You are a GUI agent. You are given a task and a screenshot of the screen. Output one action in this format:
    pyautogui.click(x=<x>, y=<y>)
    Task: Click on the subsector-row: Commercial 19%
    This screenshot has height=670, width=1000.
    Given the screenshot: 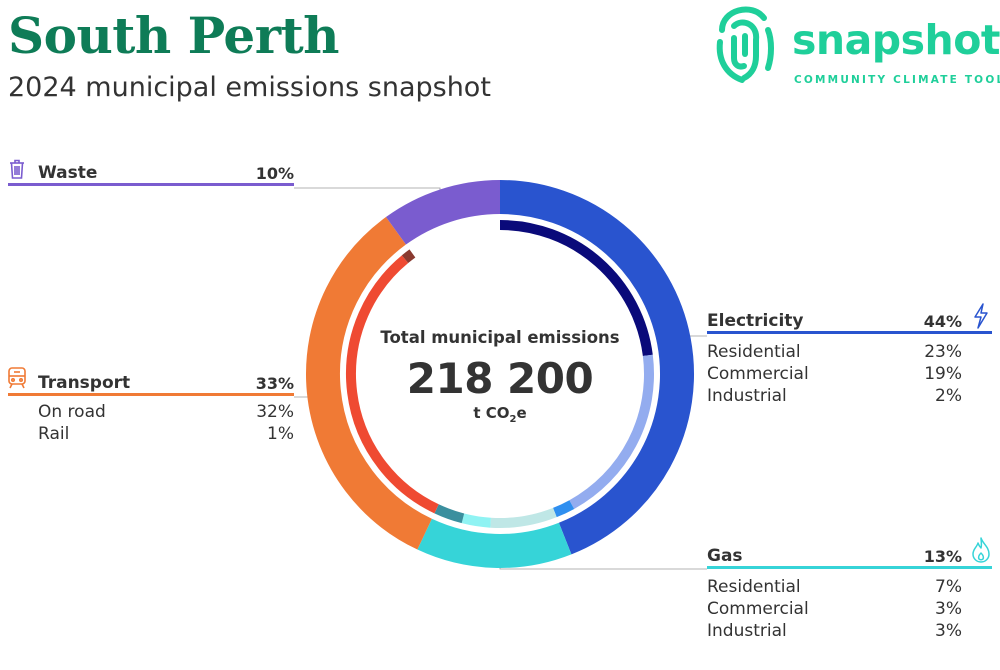 What is the action you would take?
    pyautogui.click(x=834, y=373)
    